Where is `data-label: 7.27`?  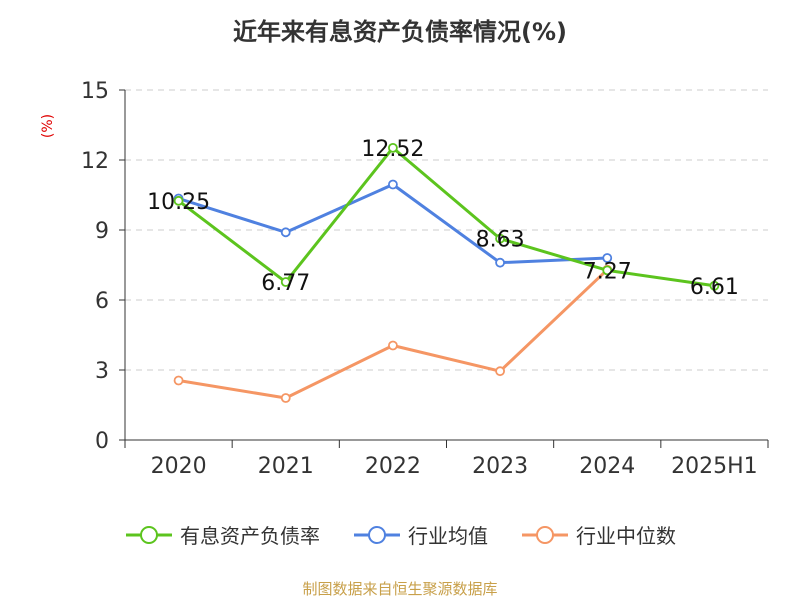 data-label: 7.27 is located at coordinates (607, 271).